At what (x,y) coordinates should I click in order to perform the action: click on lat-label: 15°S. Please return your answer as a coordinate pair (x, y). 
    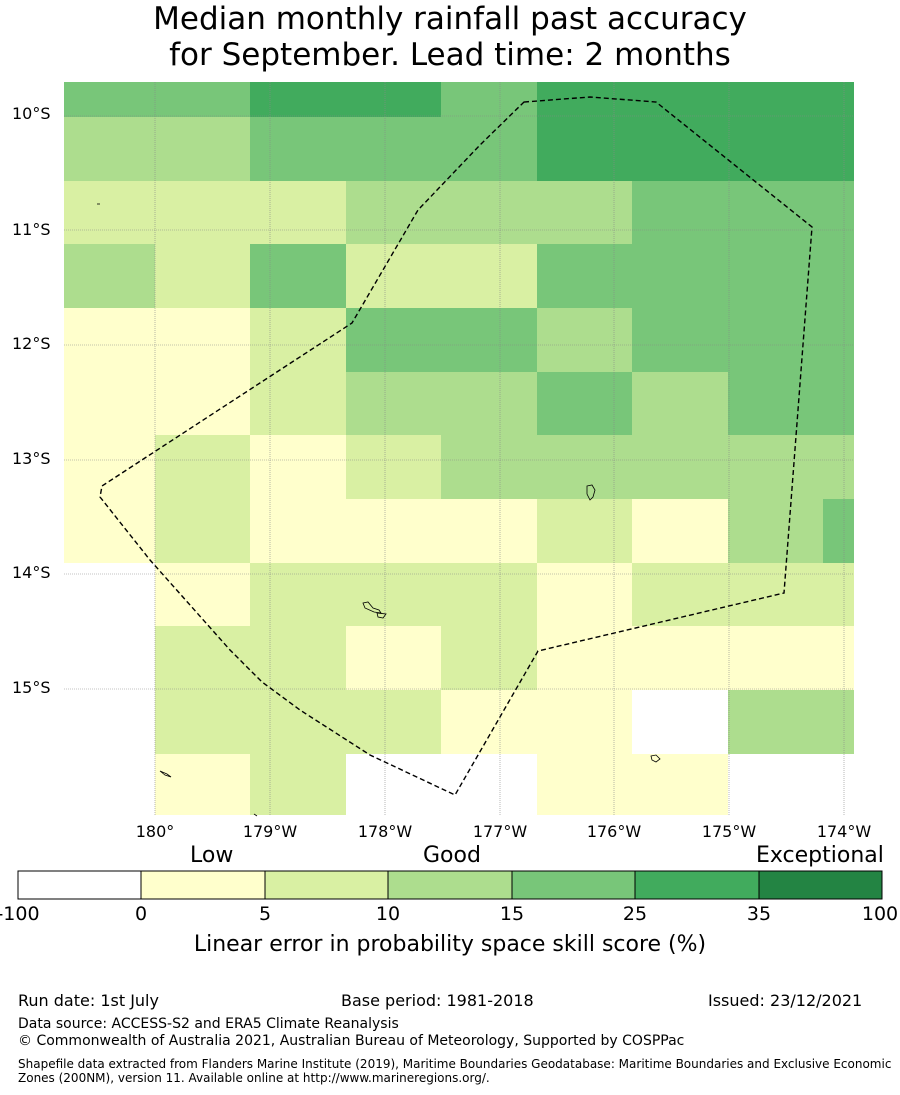
    Looking at the image, I should click on (31, 687).